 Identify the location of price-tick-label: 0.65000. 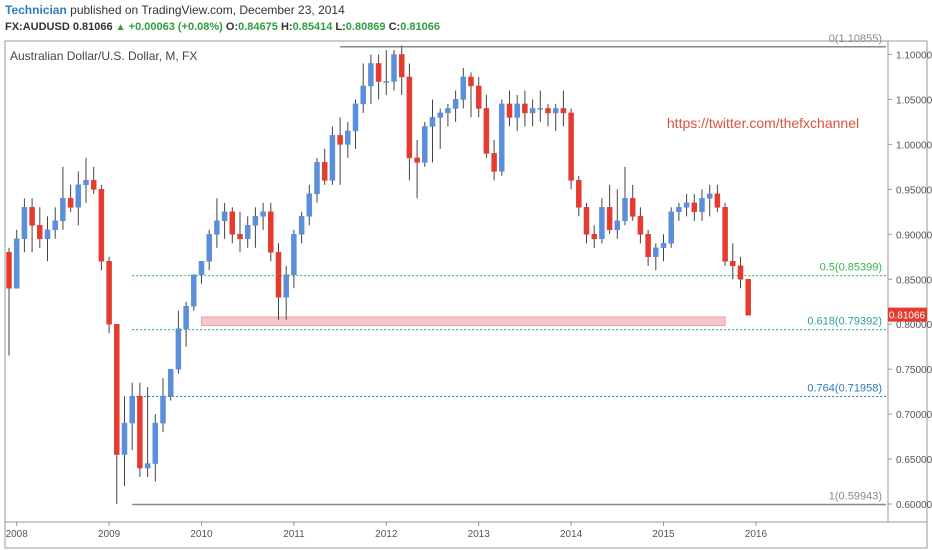
(914, 460).